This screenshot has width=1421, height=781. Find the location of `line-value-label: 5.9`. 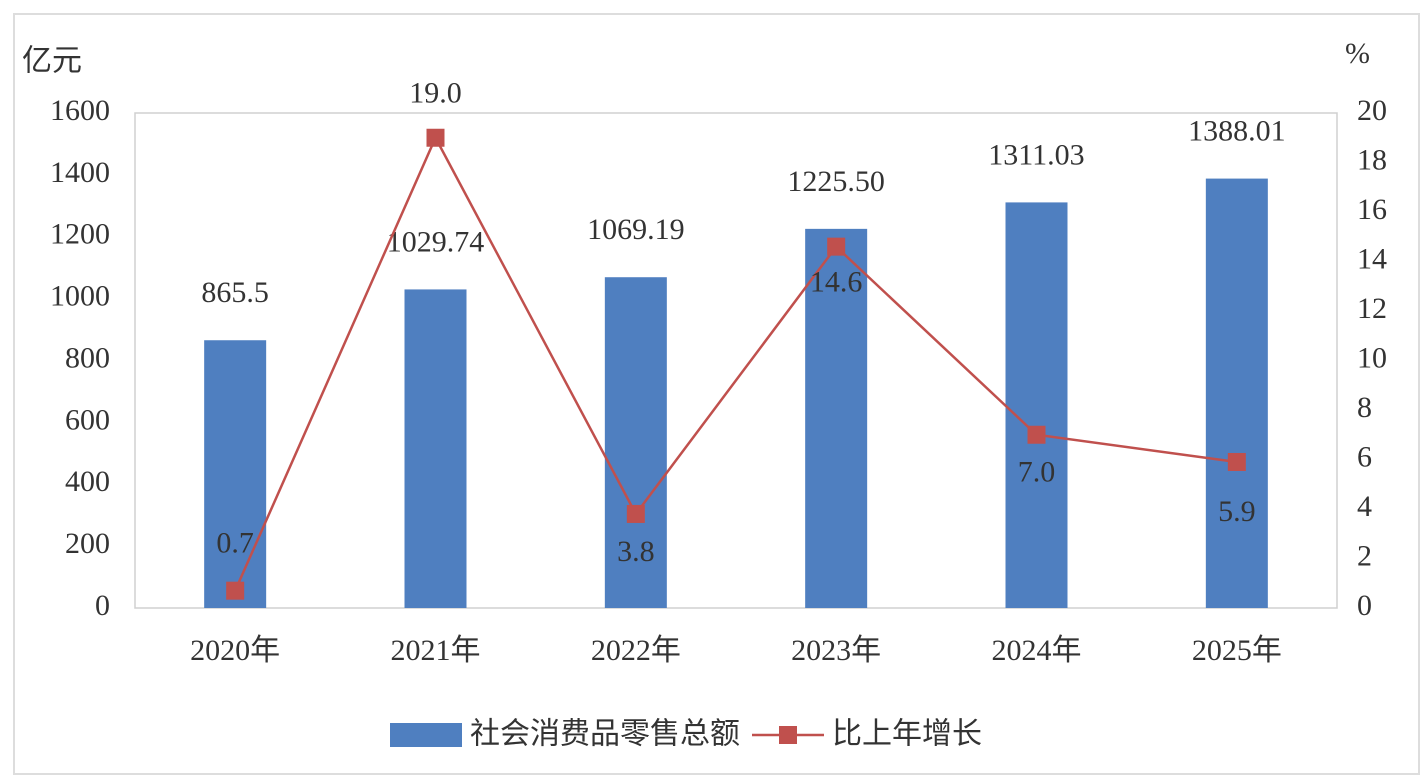

line-value-label: 5.9 is located at coordinates (1237, 511).